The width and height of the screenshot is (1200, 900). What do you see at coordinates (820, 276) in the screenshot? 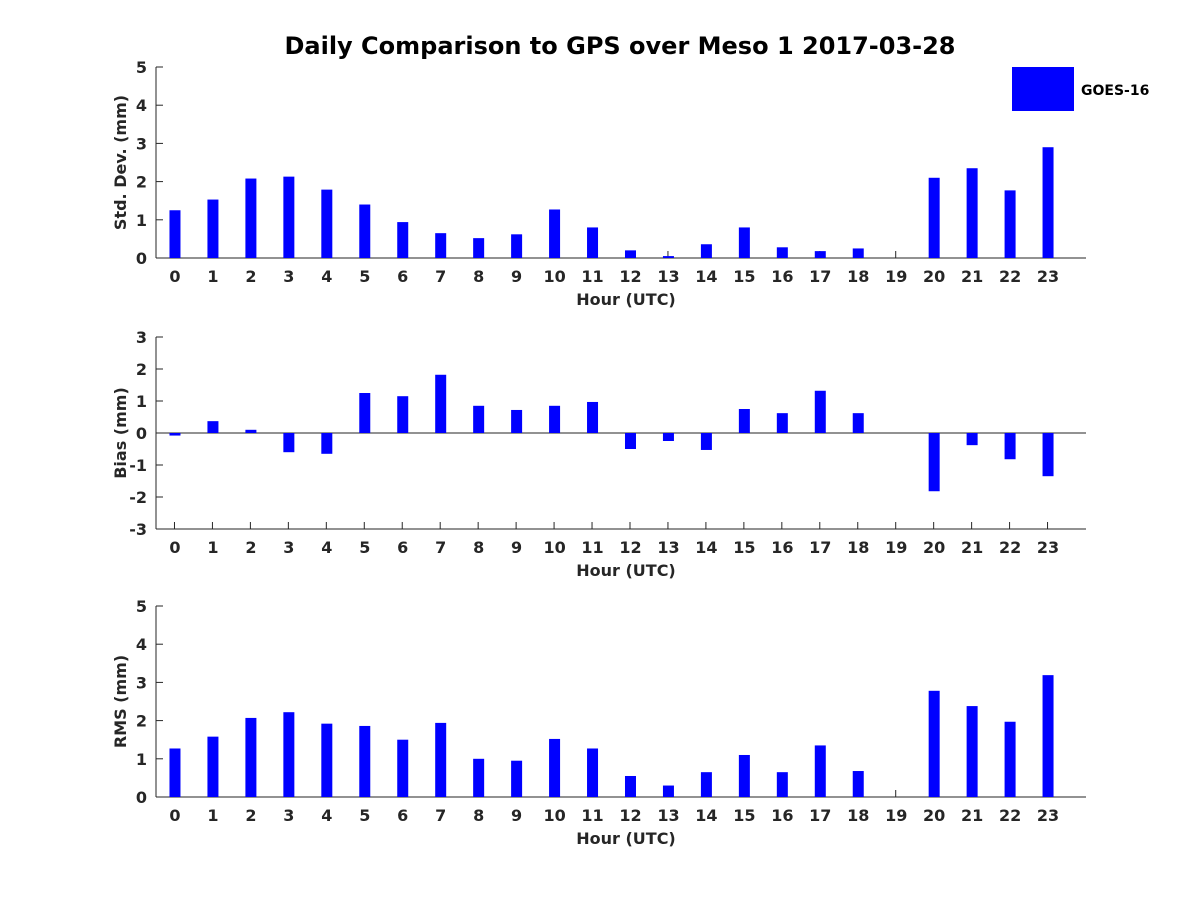
I see `x-tick-label: 17` at bounding box center [820, 276].